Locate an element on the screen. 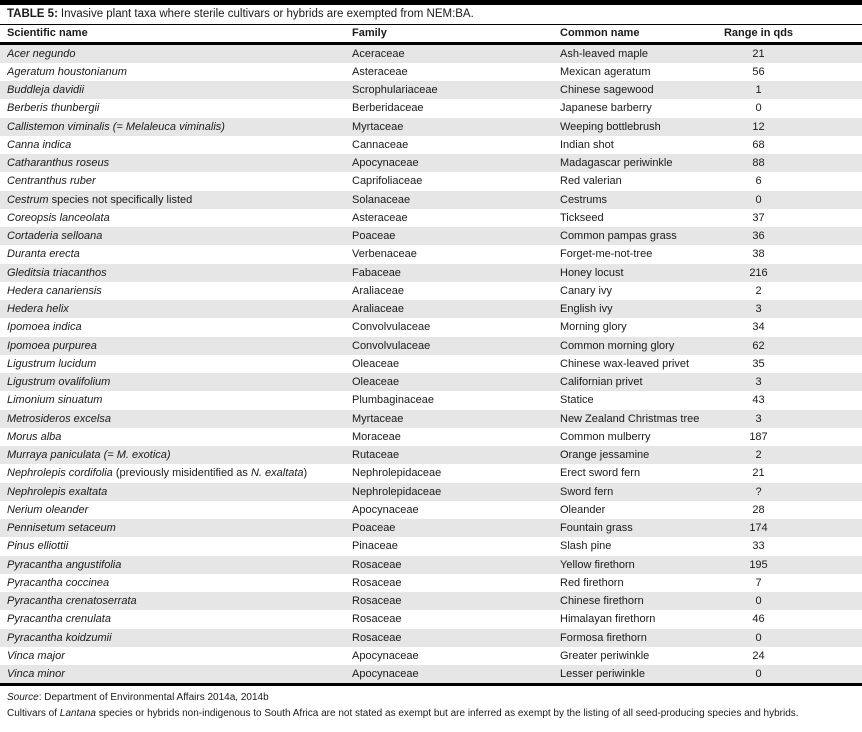 This screenshot has height=732, width=862. scientific-name-cell: Catharanthus roseus is located at coordinates (58, 163).